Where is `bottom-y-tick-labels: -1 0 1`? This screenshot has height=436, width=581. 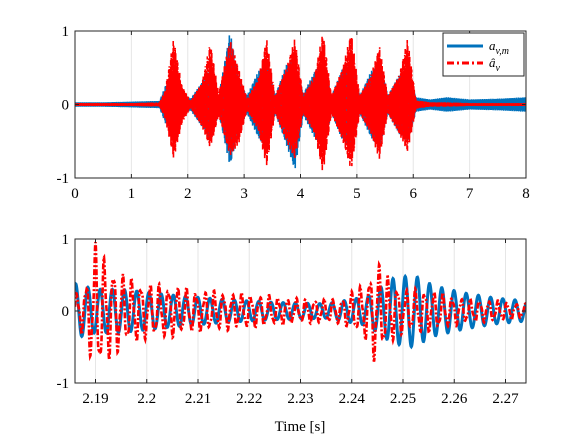
bottom-y-tick-labels: -1 0 1 is located at coordinates (63, 312).